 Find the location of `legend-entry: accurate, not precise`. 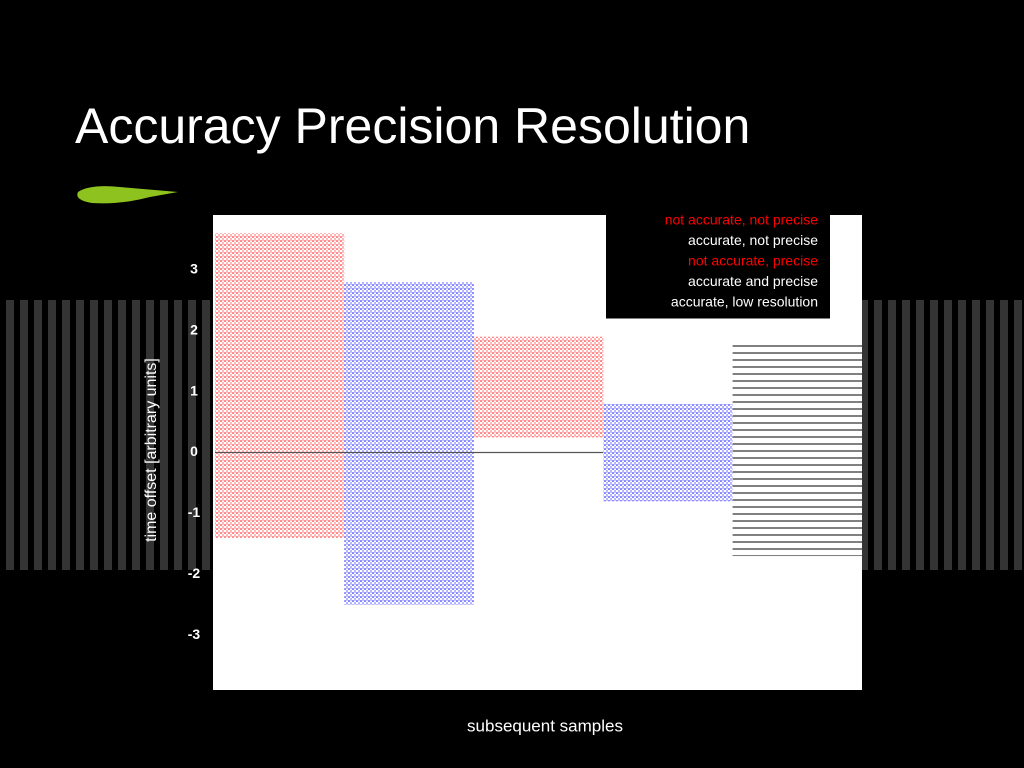

legend-entry: accurate, not precise is located at coordinates (753, 240).